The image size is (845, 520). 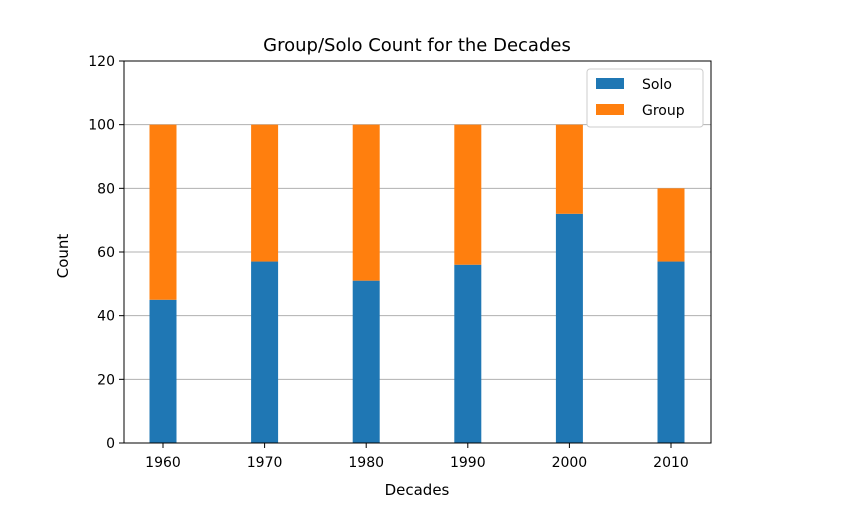 I want to click on chart-title: Group/Solo Count for the Decades, so click(x=417, y=45).